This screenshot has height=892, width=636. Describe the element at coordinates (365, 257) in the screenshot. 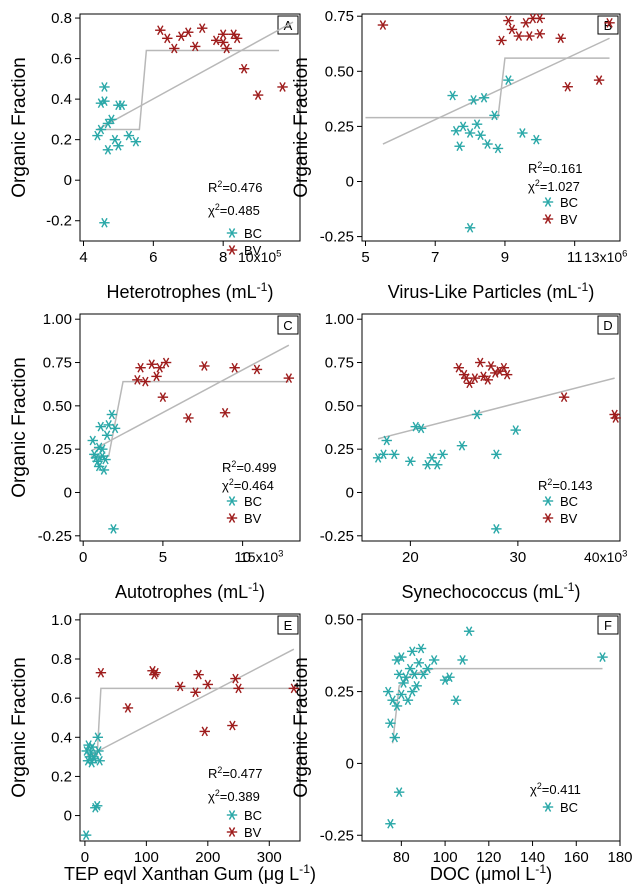

I see `x-tick-label: 5` at that location.